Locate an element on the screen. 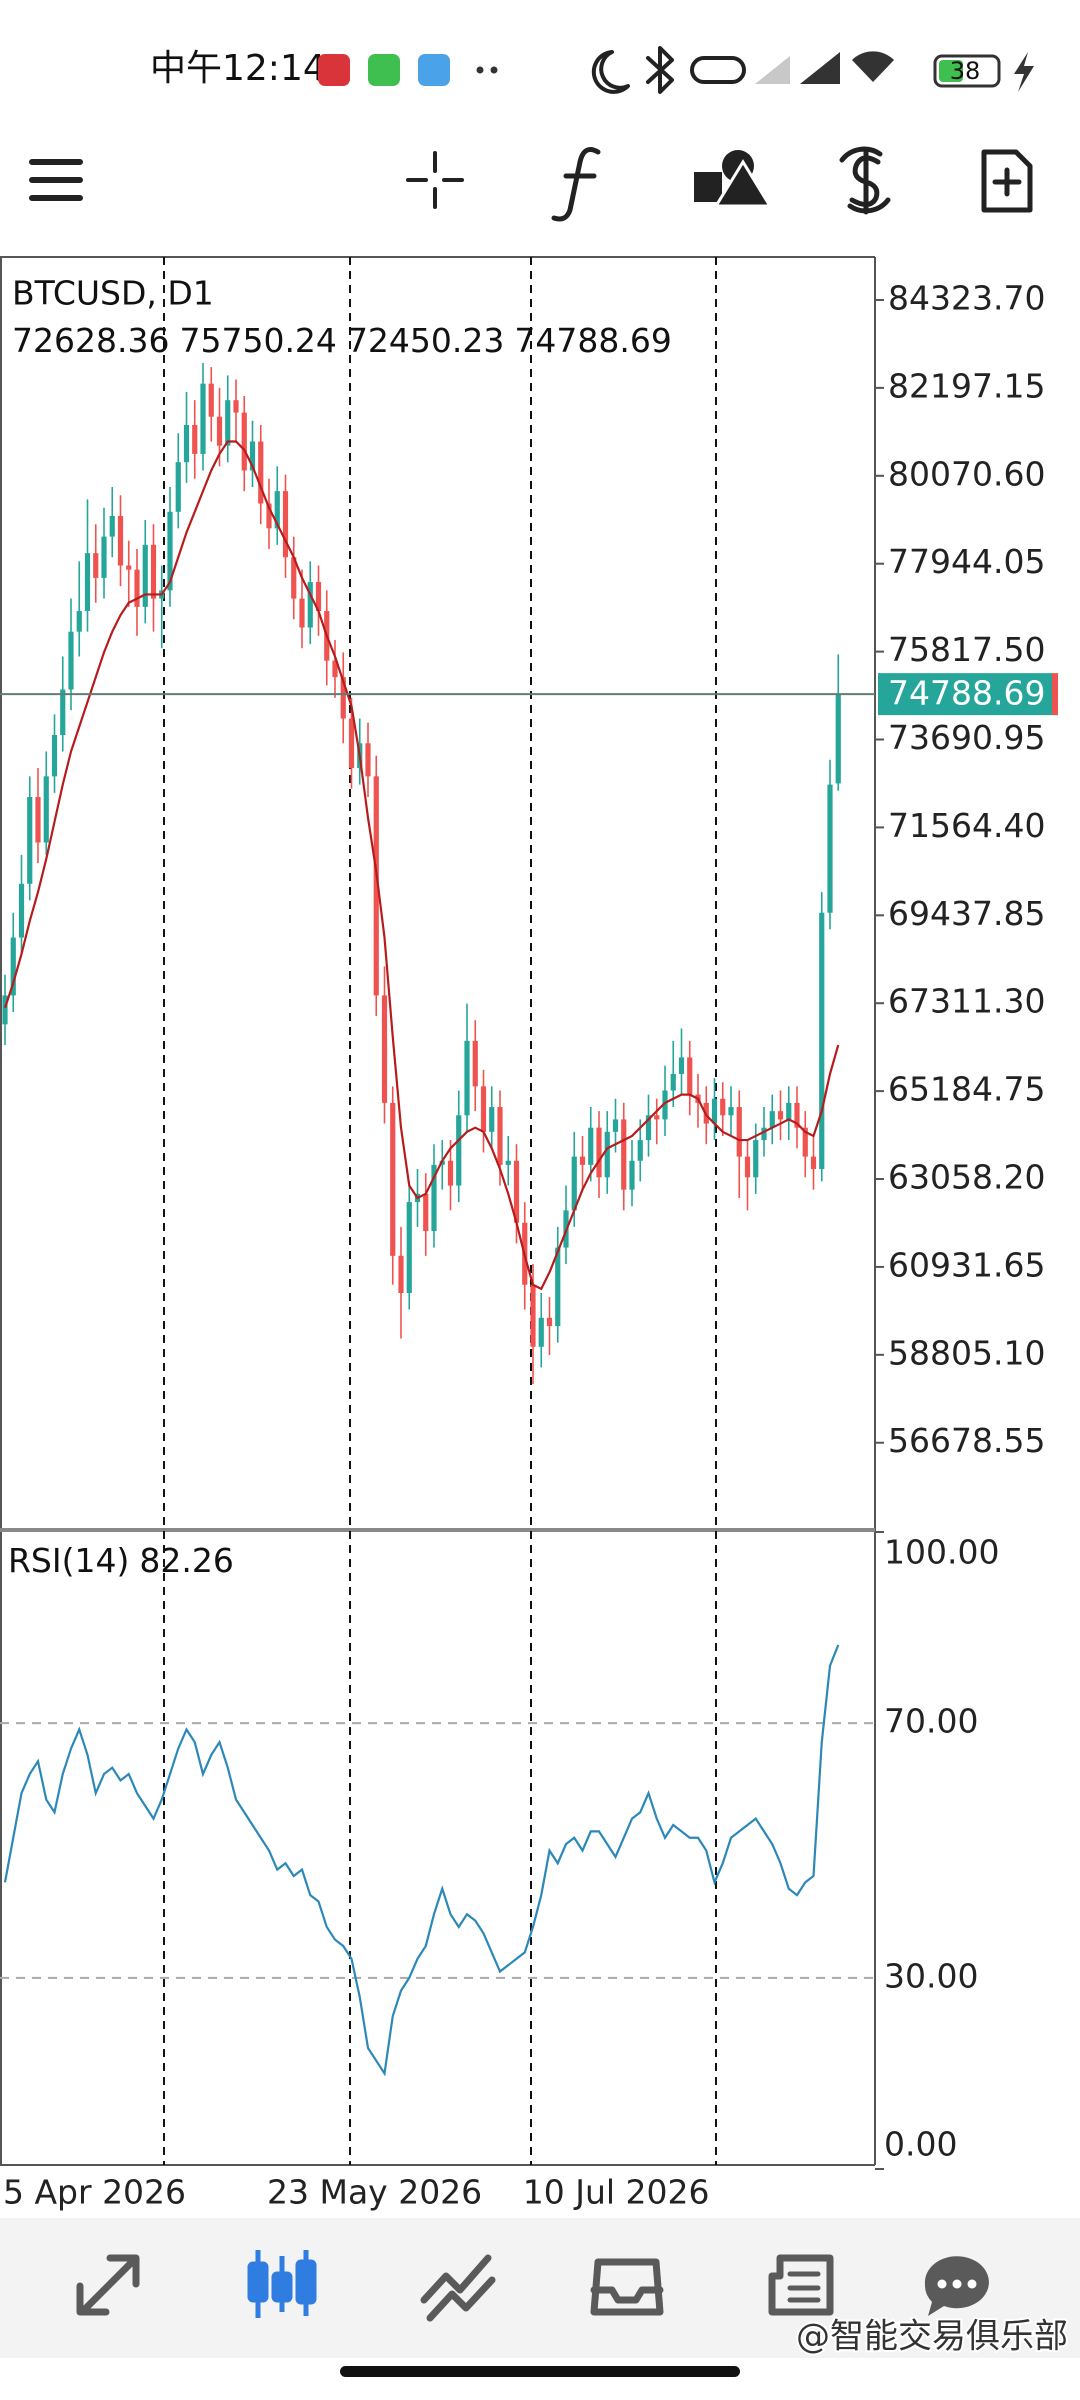  x-tick-label: 5 Apr 2026 is located at coordinates (94, 2192).